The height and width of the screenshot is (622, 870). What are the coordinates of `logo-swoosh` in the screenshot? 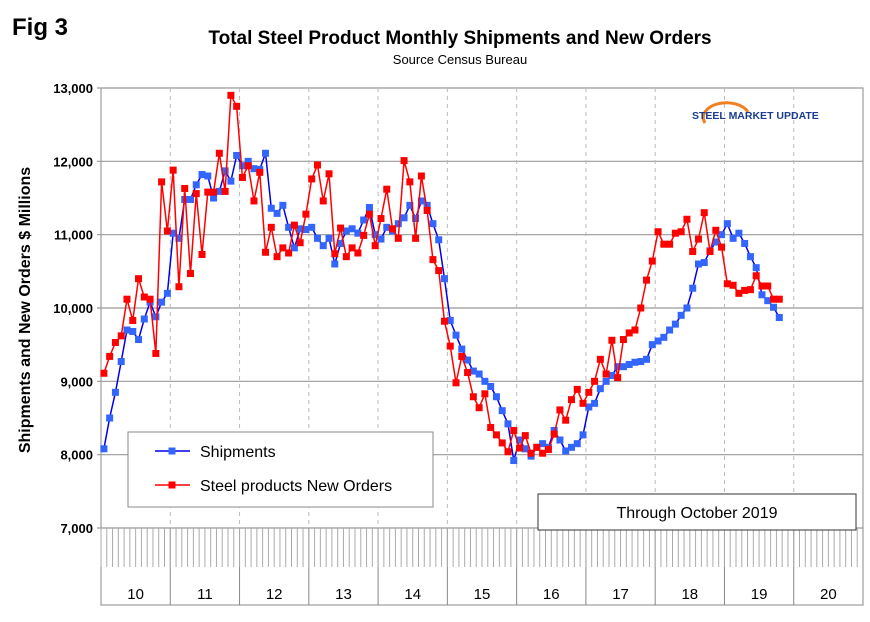 It's located at (725, 112).